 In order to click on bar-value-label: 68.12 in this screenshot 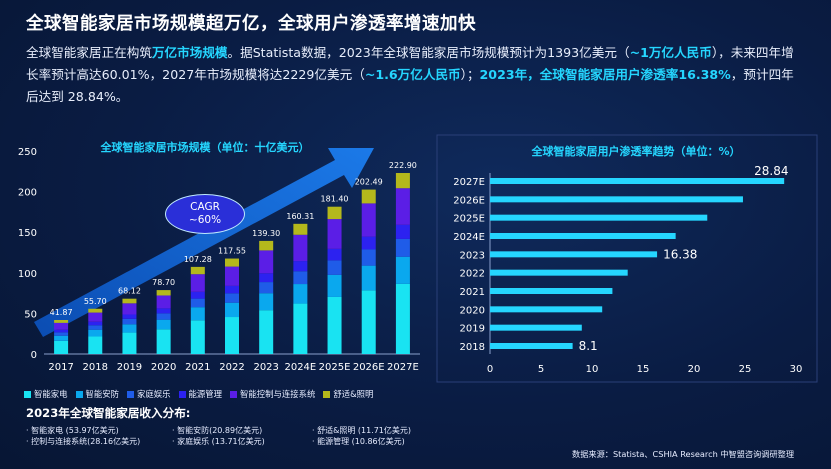, I will do `click(129, 291)`.